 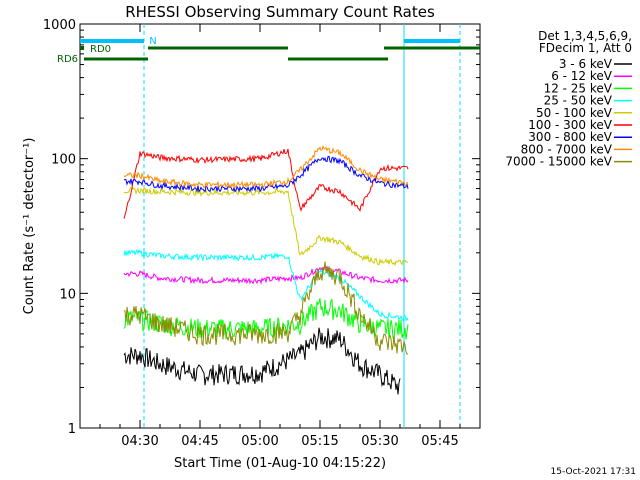 What do you see at coordinates (567, 149) in the screenshot?
I see `legend-label: 800 - 7000 keV` at bounding box center [567, 149].